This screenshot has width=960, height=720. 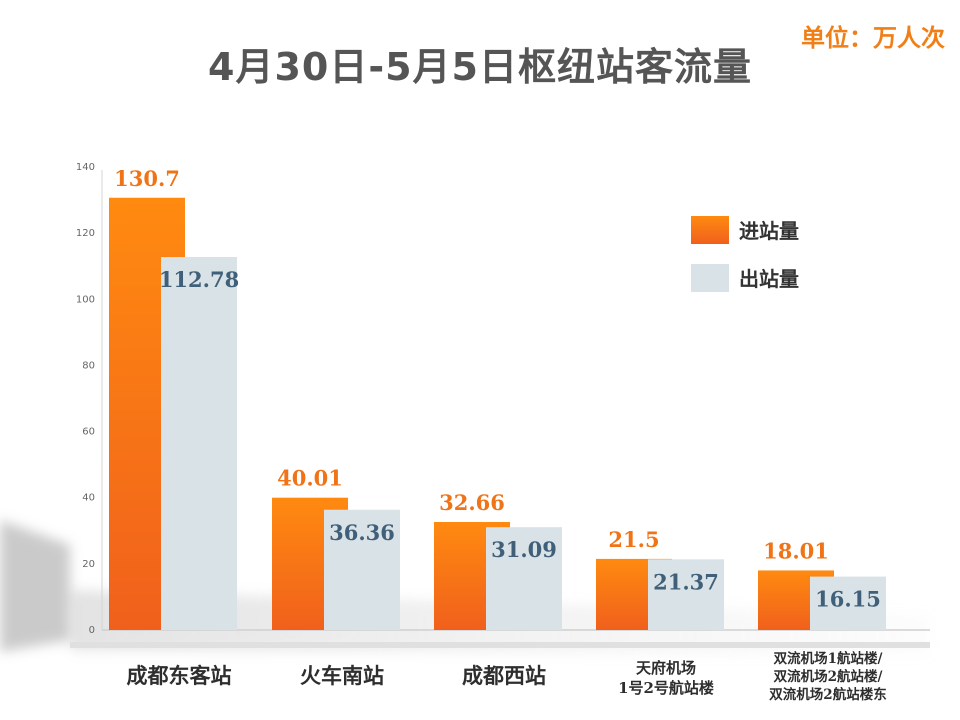 What do you see at coordinates (828, 676) in the screenshot?
I see `category-label: 双流机场2航站楼/` at bounding box center [828, 676].